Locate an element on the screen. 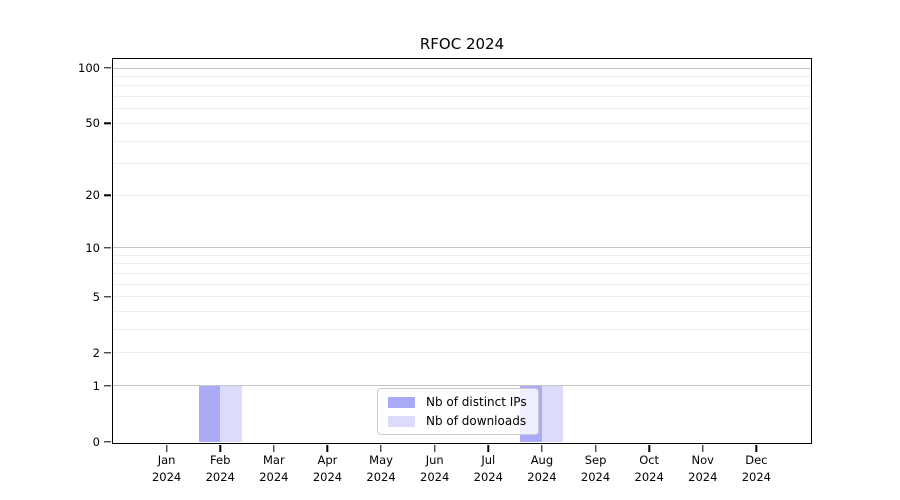  x-tick-label: Mar 2024 is located at coordinates (273, 468).